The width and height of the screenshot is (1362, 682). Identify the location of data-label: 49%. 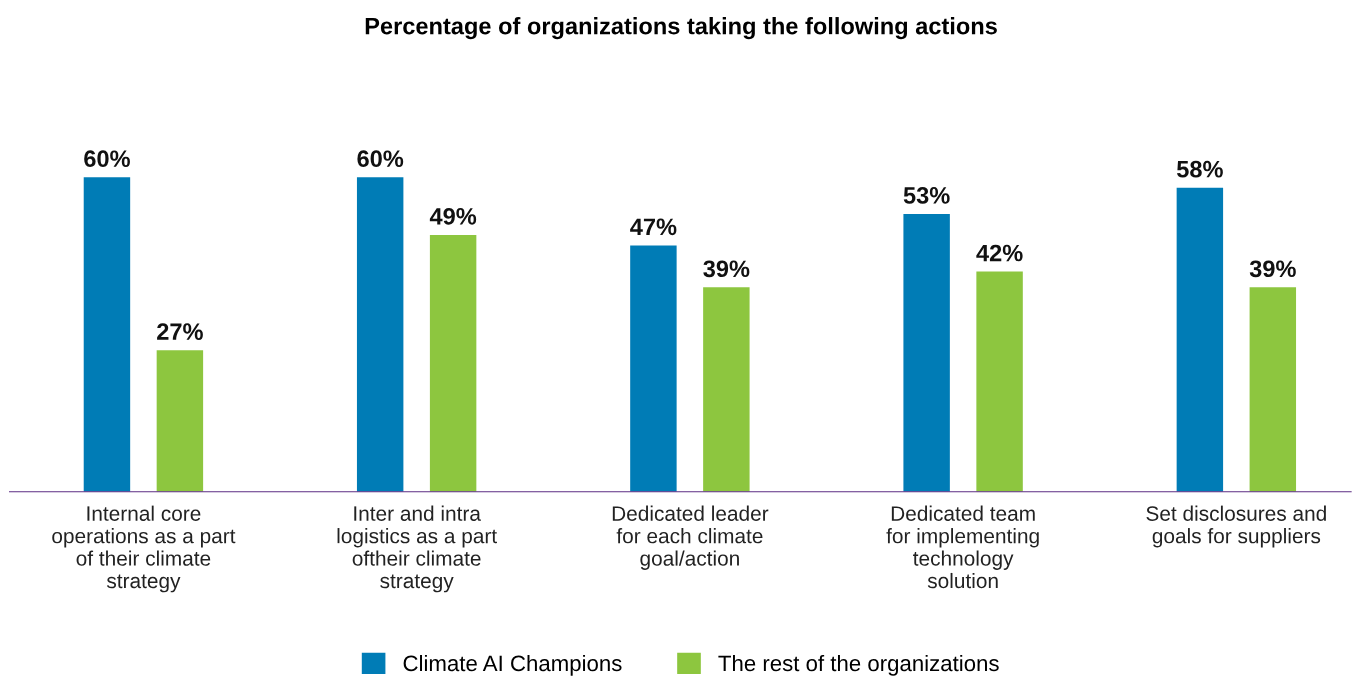
(453, 216).